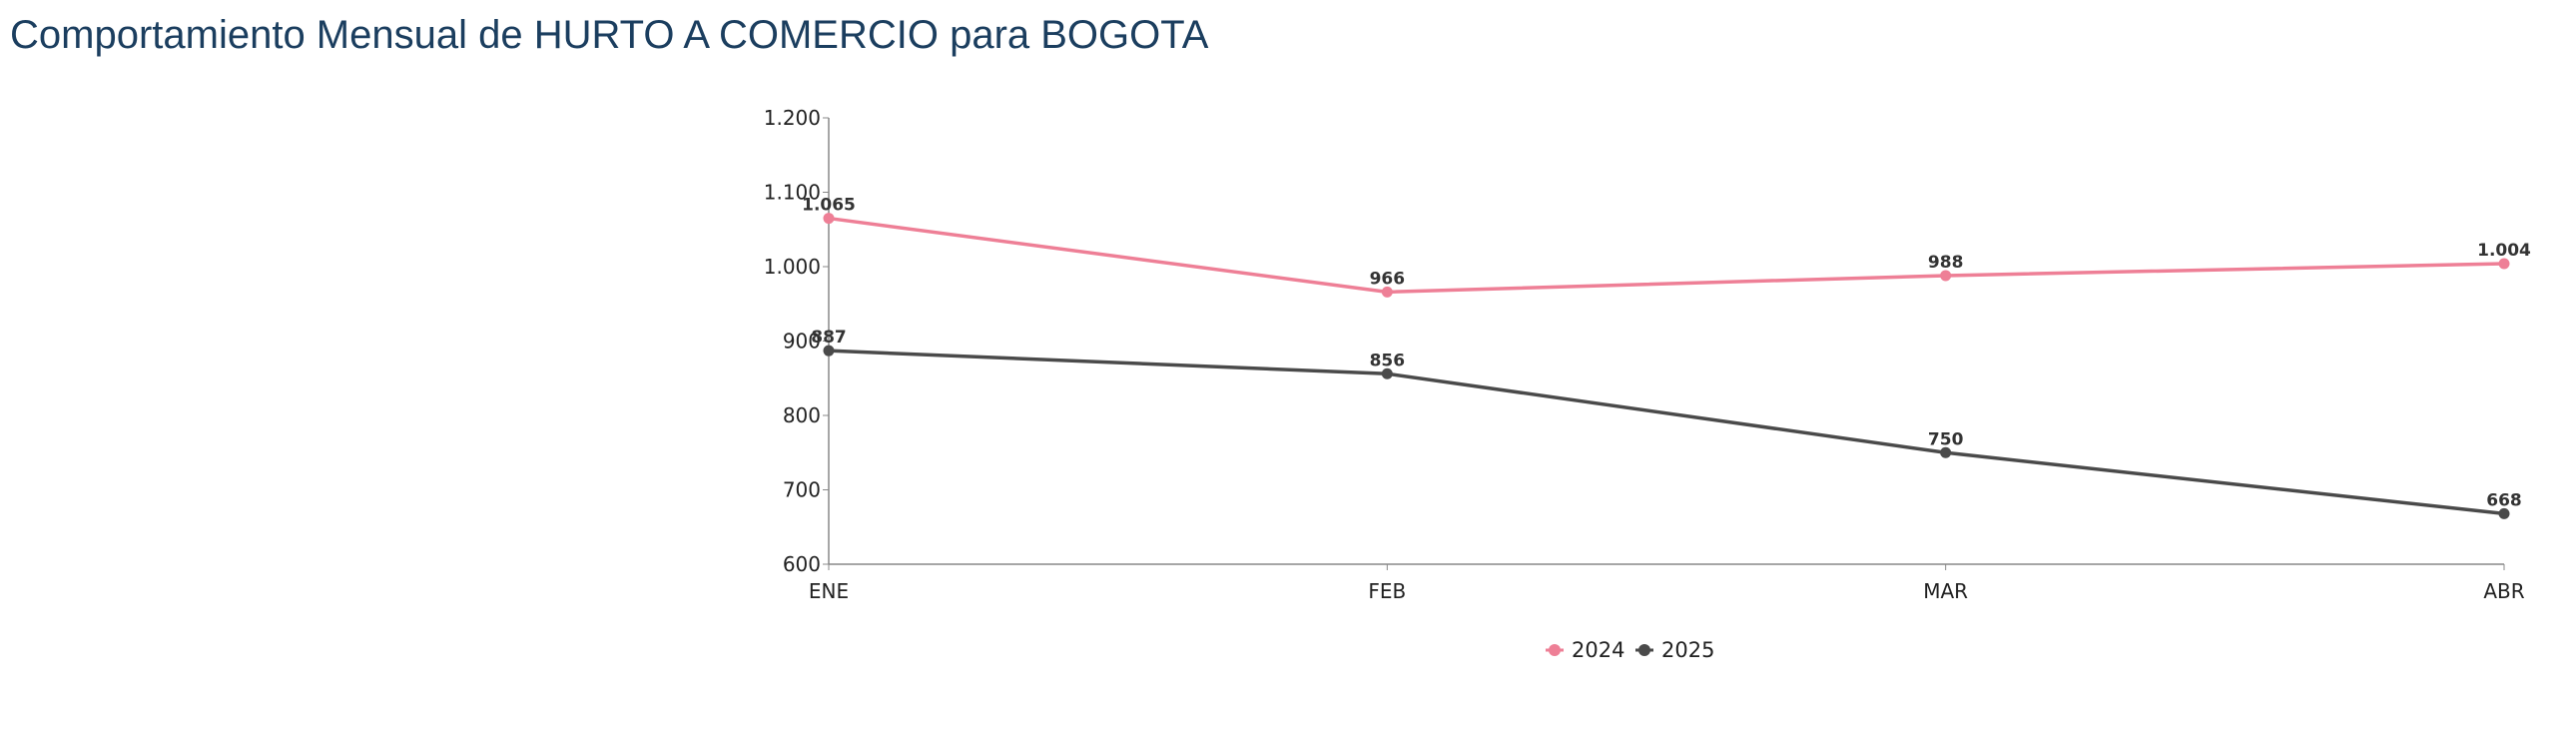 Image resolution: width=2576 pixels, height=731 pixels. I want to click on data-label: 750, so click(1946, 439).